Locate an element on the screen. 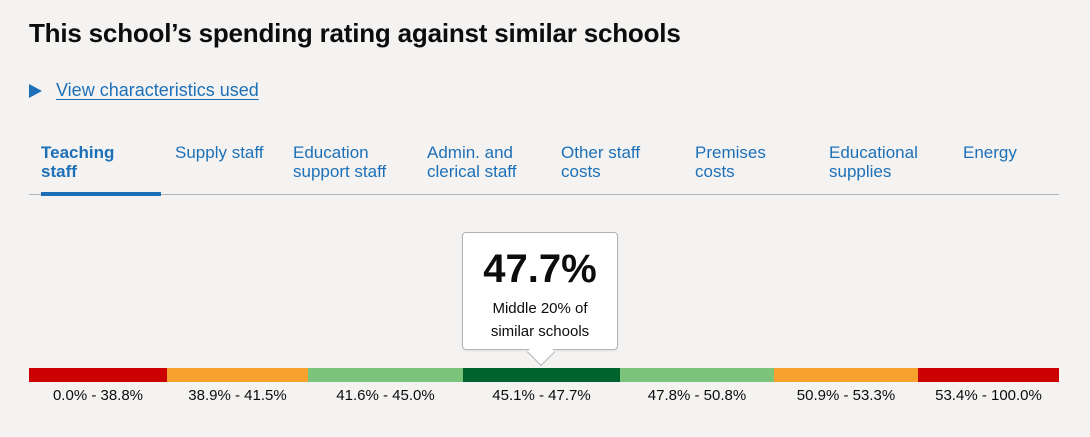 This screenshot has width=1090, height=437. tab-energy: Energy is located at coordinates (1008, 169).